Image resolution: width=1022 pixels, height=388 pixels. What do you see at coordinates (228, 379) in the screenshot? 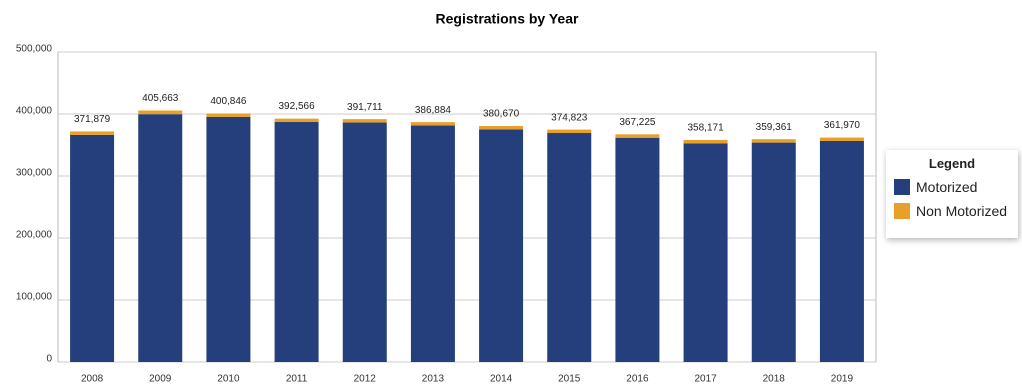
I see `x-tick-label: 2010` at bounding box center [228, 379].